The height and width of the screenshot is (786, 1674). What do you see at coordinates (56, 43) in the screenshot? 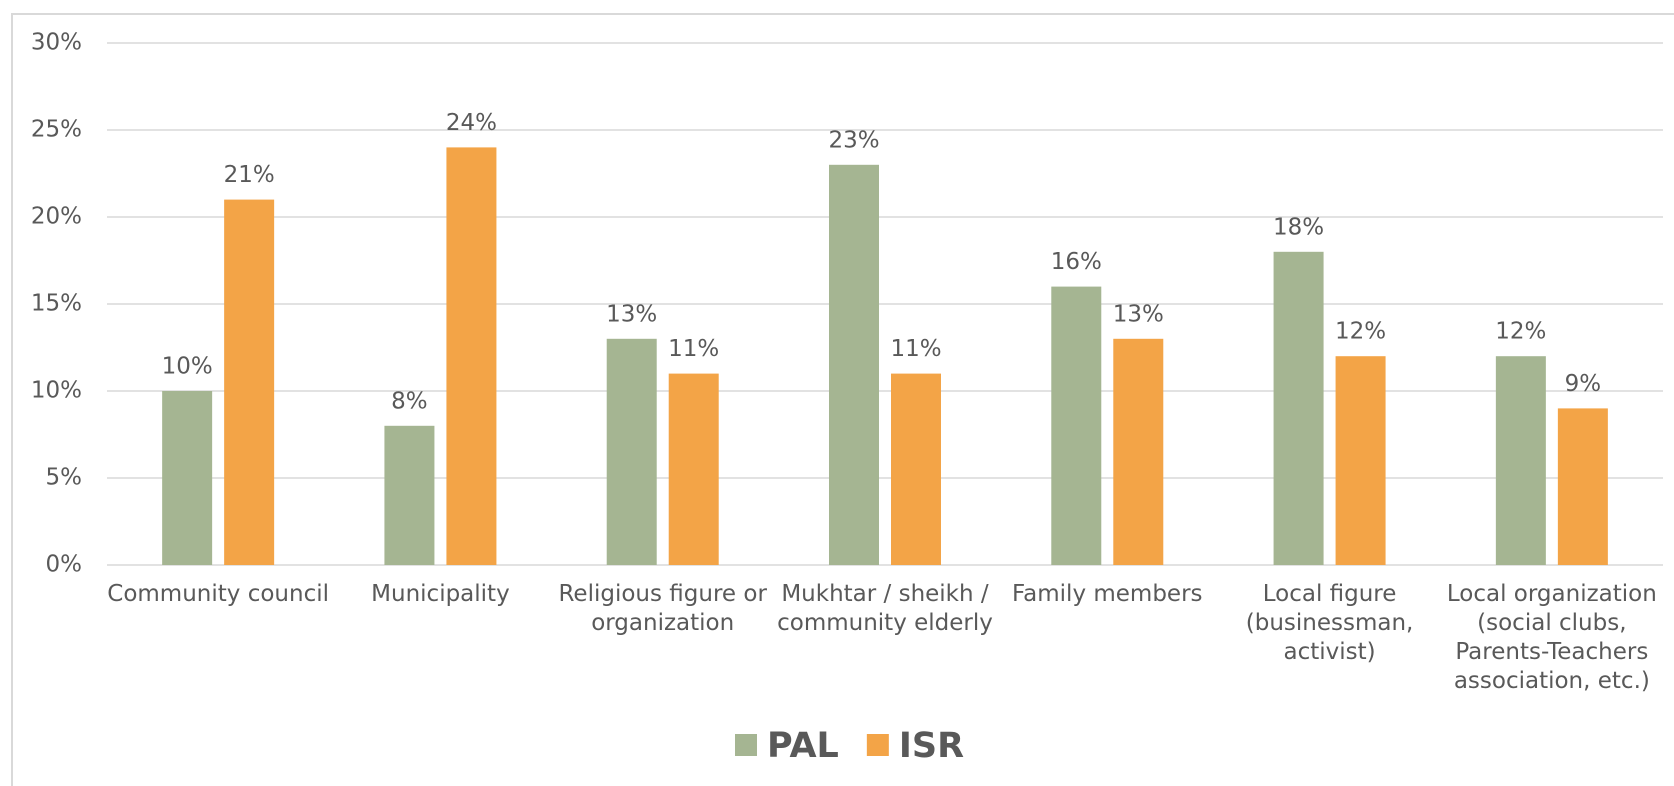
I see `y-tick-label: 30%` at bounding box center [56, 43].